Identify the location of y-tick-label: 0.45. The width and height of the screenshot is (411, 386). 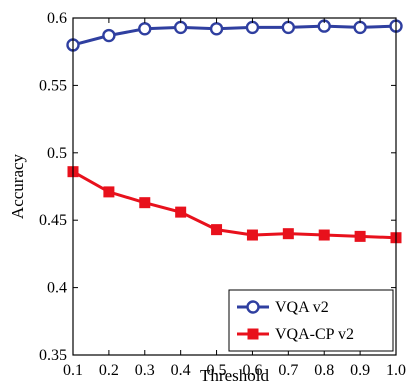
(53, 220).